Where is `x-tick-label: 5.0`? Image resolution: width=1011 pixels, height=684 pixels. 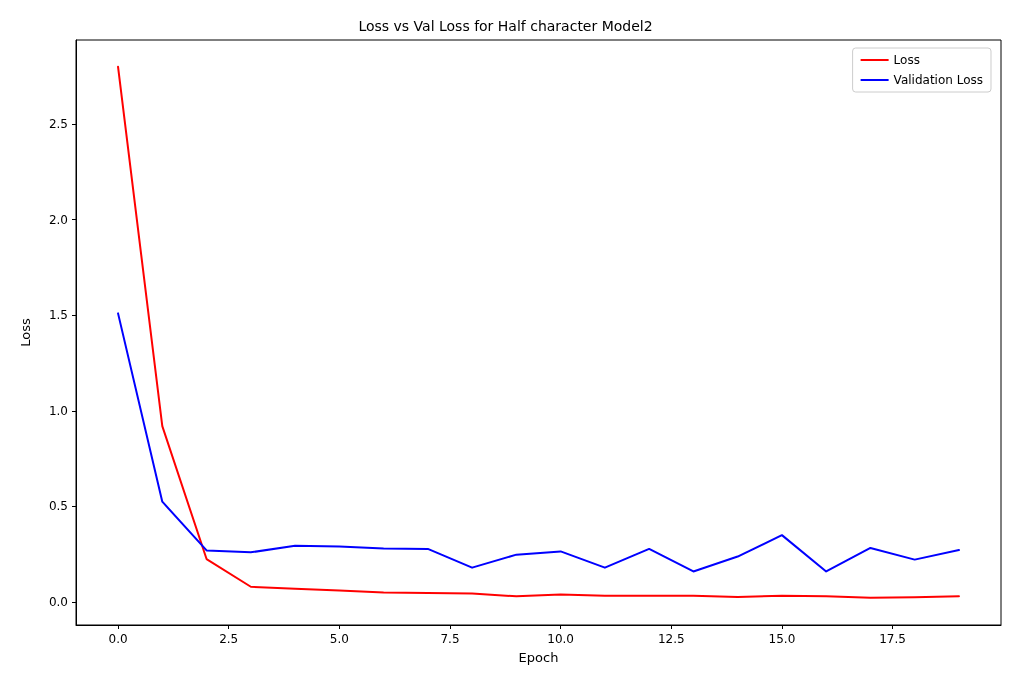
x-tick-label: 5.0 is located at coordinates (339, 639).